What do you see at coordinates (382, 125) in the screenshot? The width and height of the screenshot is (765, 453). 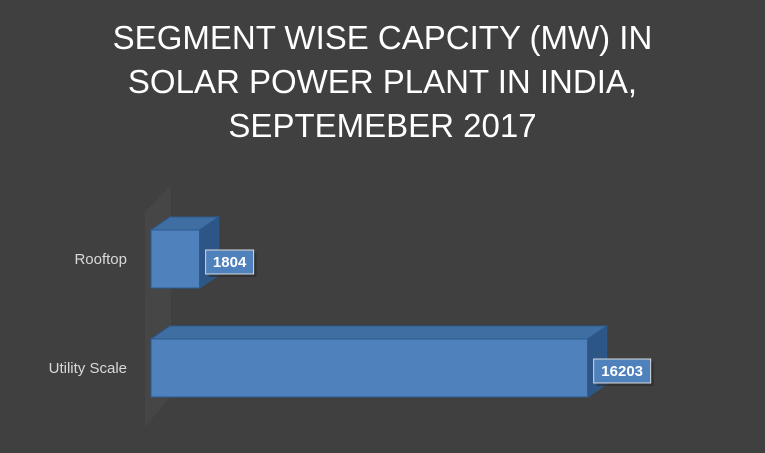 I see `chart-title-line-3: SEPTEMEBER 2017` at bounding box center [382, 125].